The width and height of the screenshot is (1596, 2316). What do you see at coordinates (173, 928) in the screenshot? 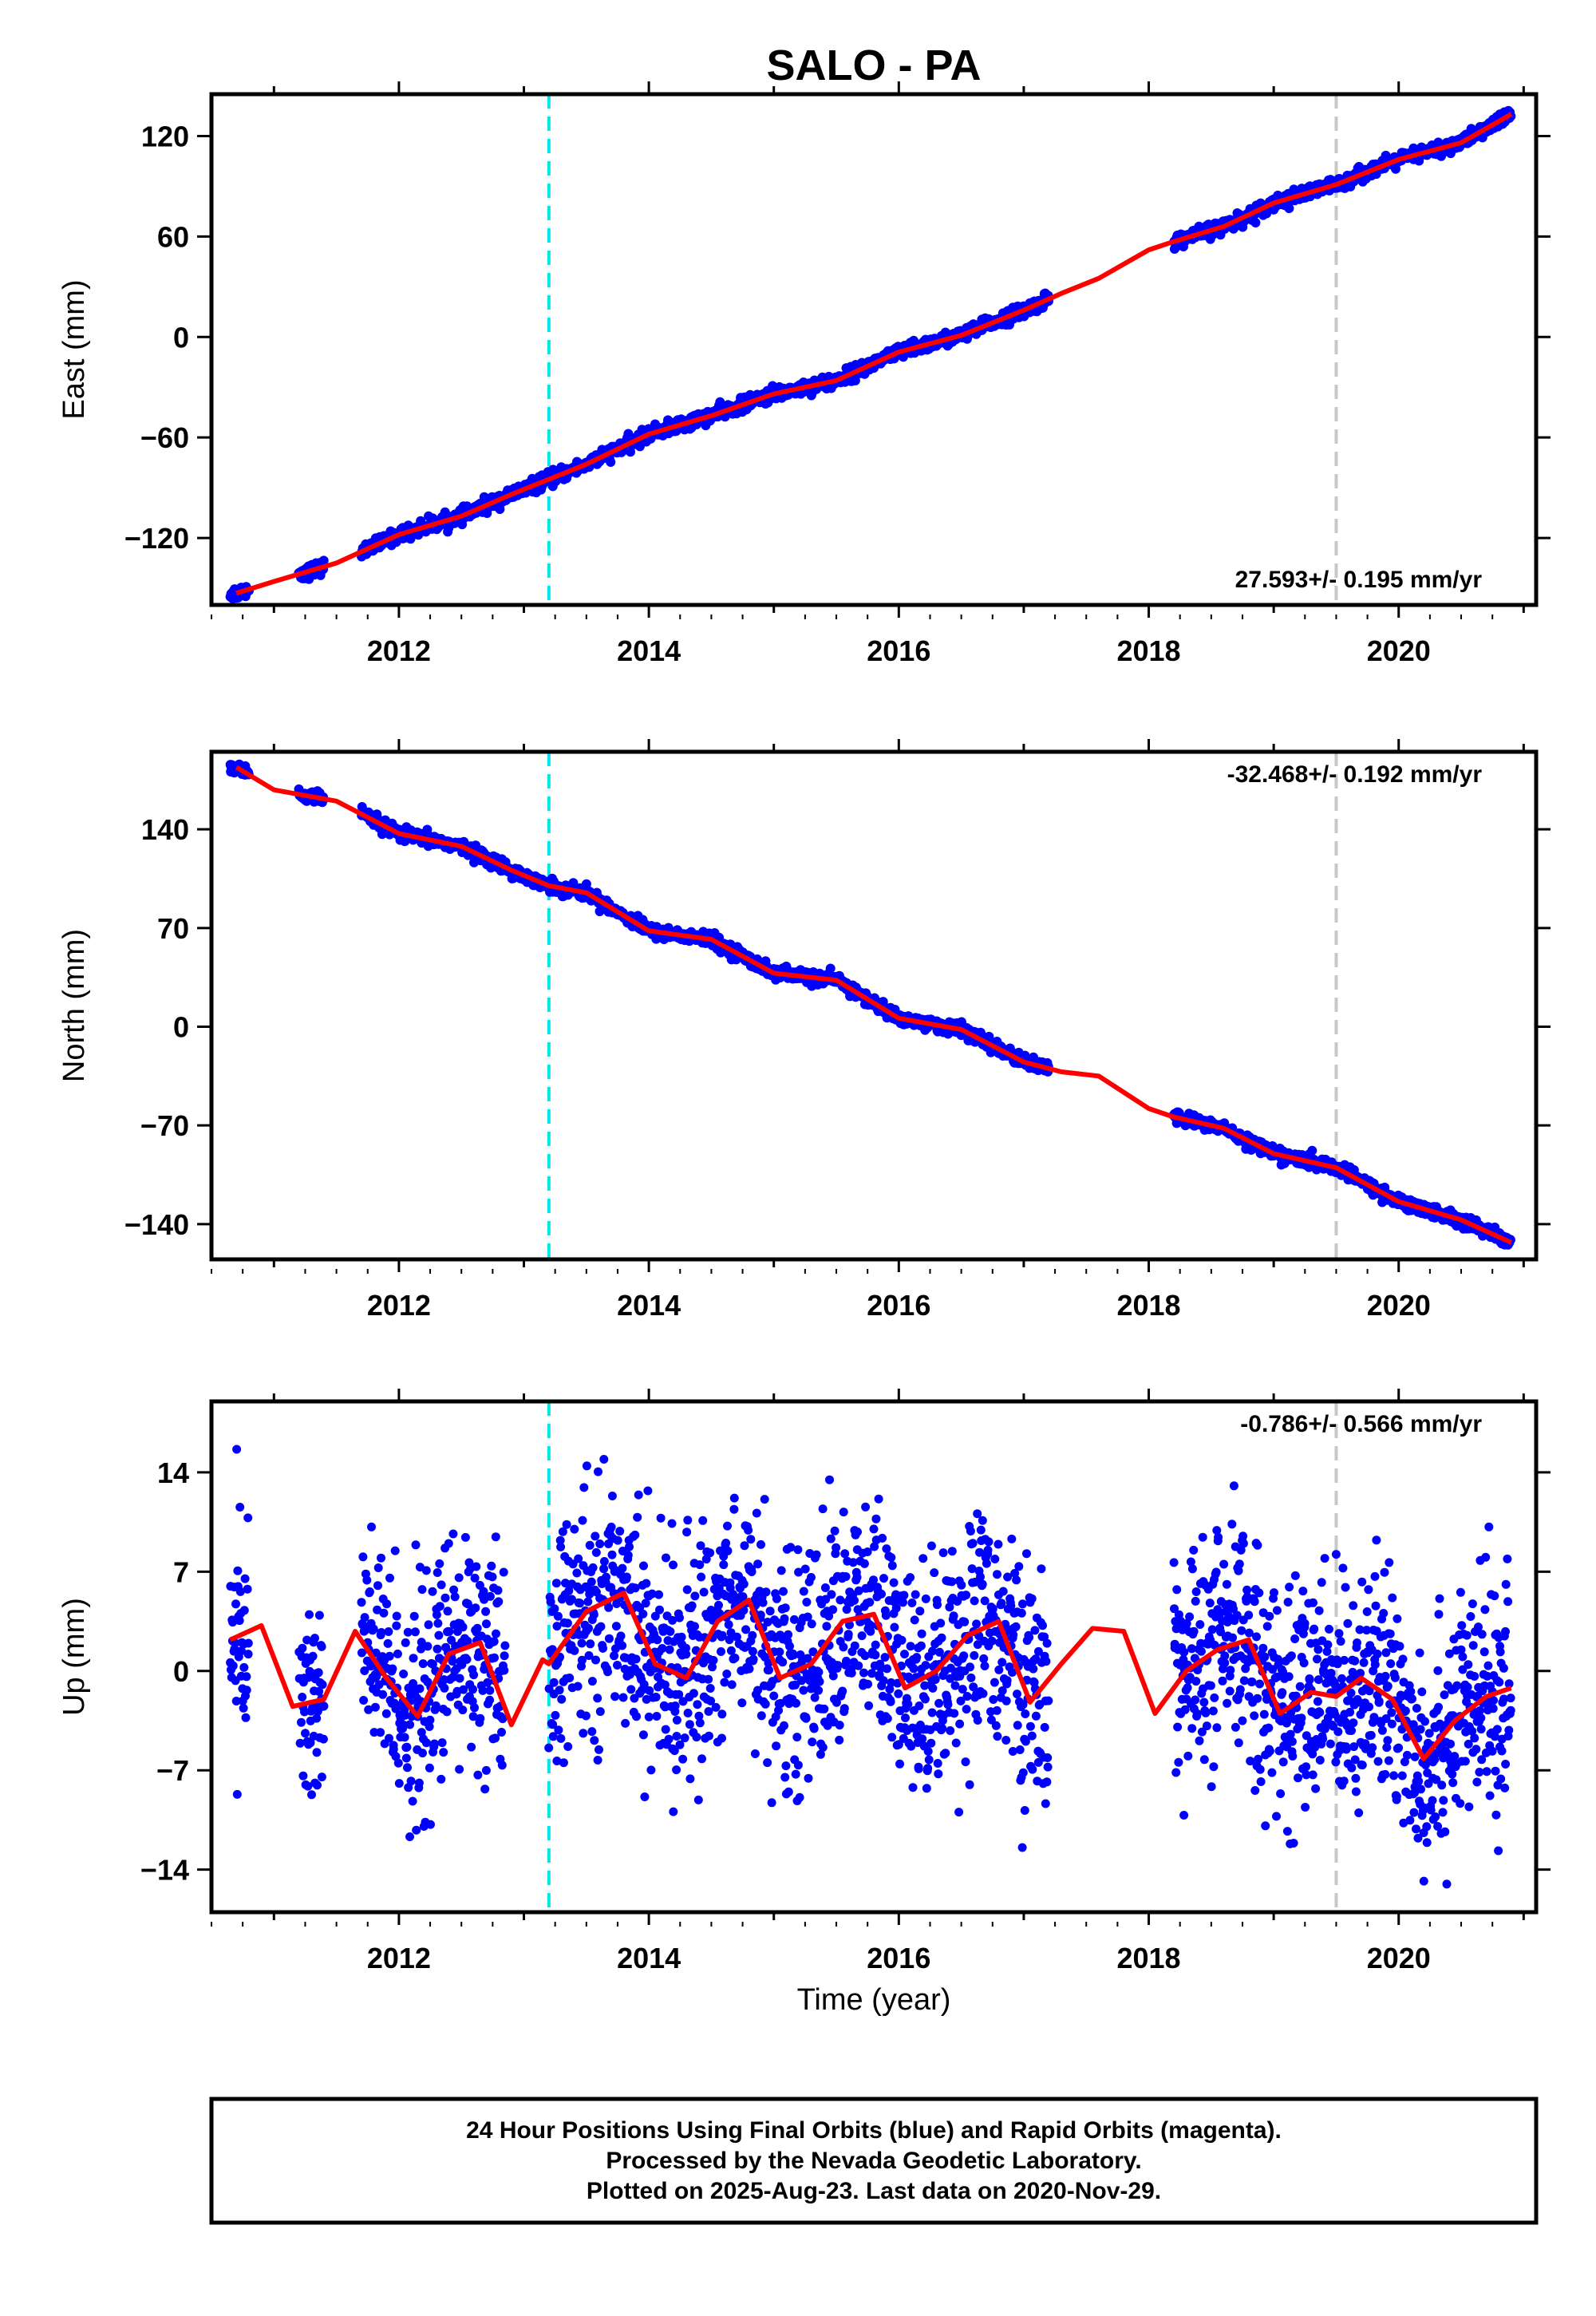
I see `y-tick-label: 70` at bounding box center [173, 928].